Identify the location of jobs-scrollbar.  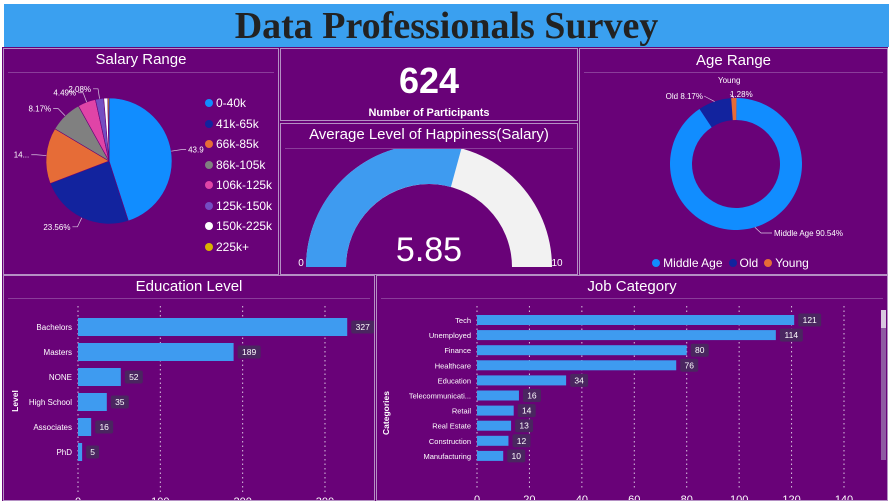
(883, 385).